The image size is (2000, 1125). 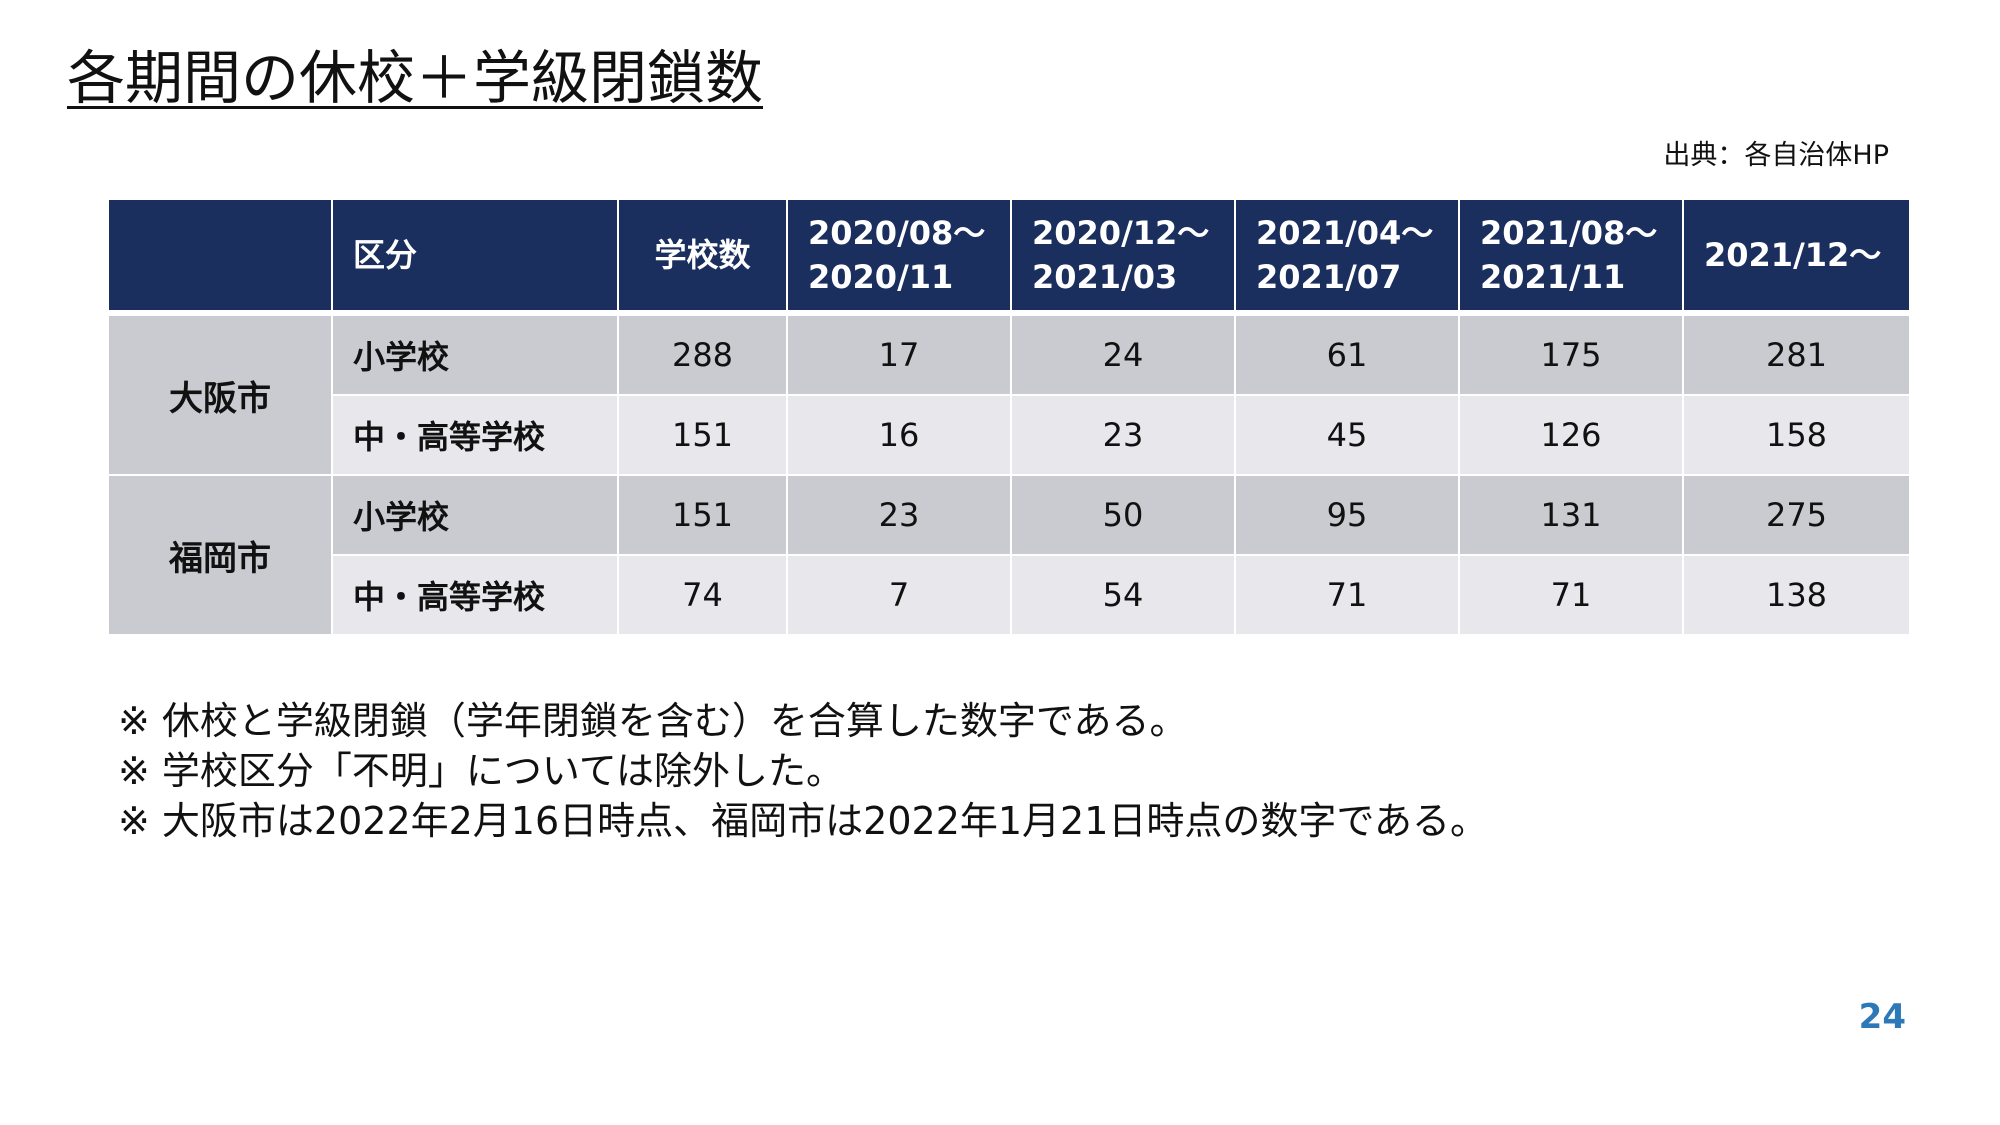 I want to click on school-count-cell: 74, so click(x=702, y=595).